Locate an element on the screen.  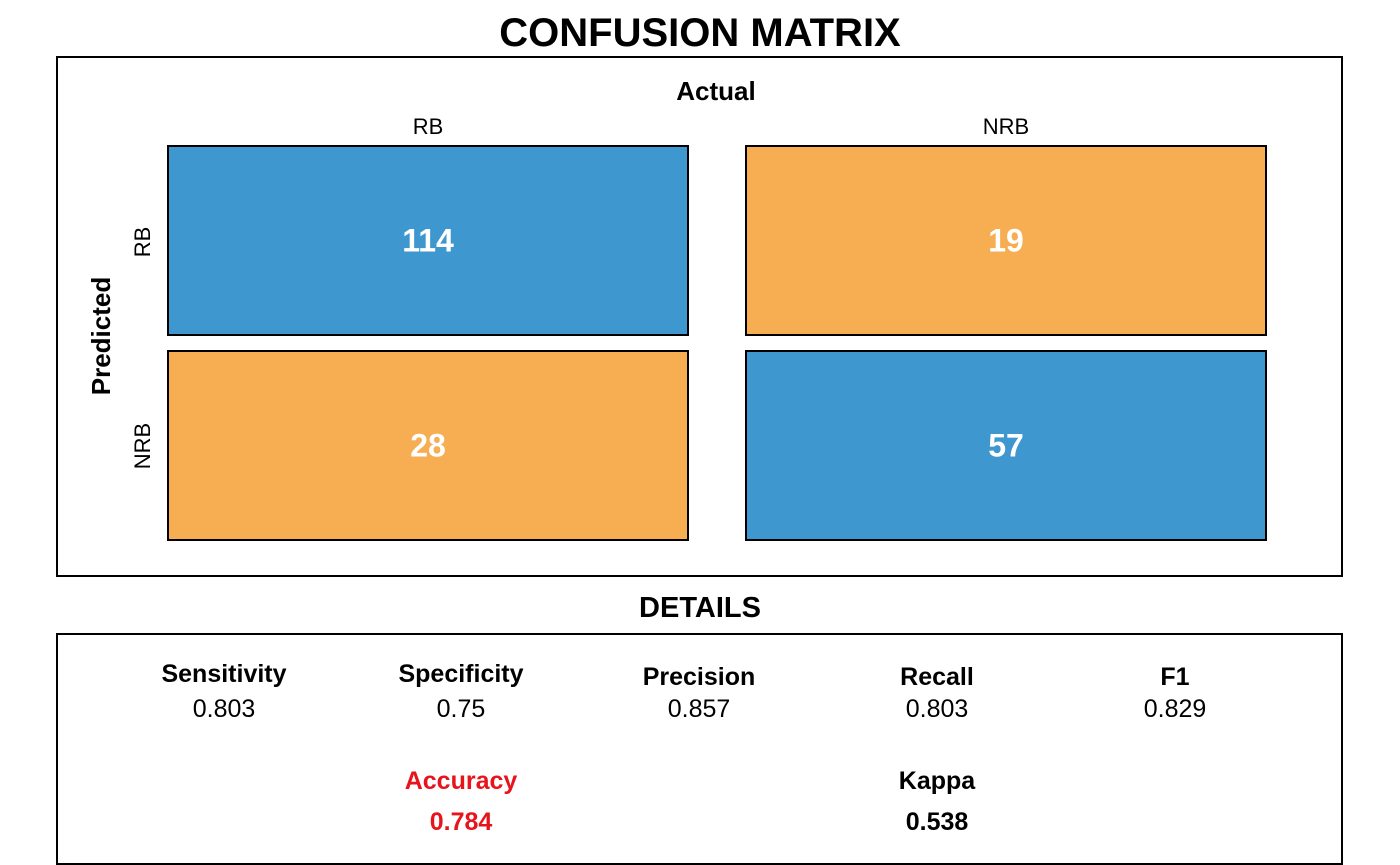
cell-pred-nrb-actual-nrb is located at coordinates (1006, 445).